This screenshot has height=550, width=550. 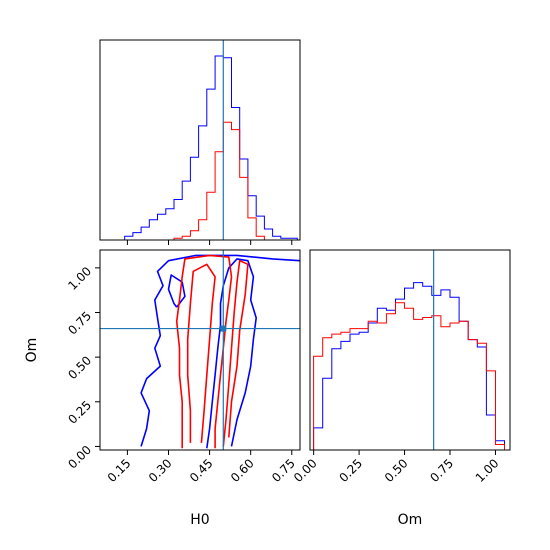 I want to click on histogram-h0-ticks, so click(x=209, y=242).